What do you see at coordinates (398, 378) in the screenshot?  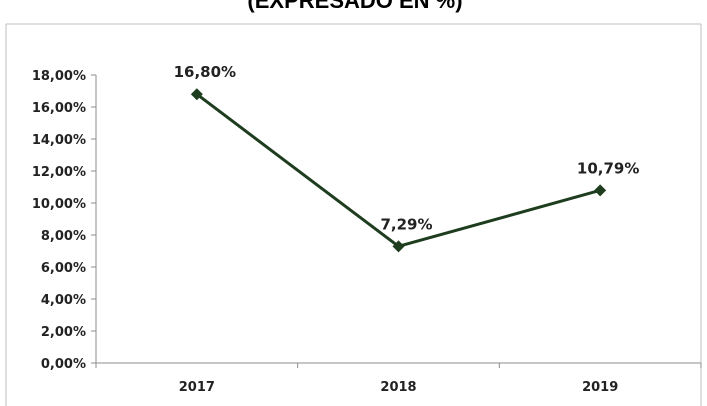 I see `x-axis: 2017 2018 2019` at bounding box center [398, 378].